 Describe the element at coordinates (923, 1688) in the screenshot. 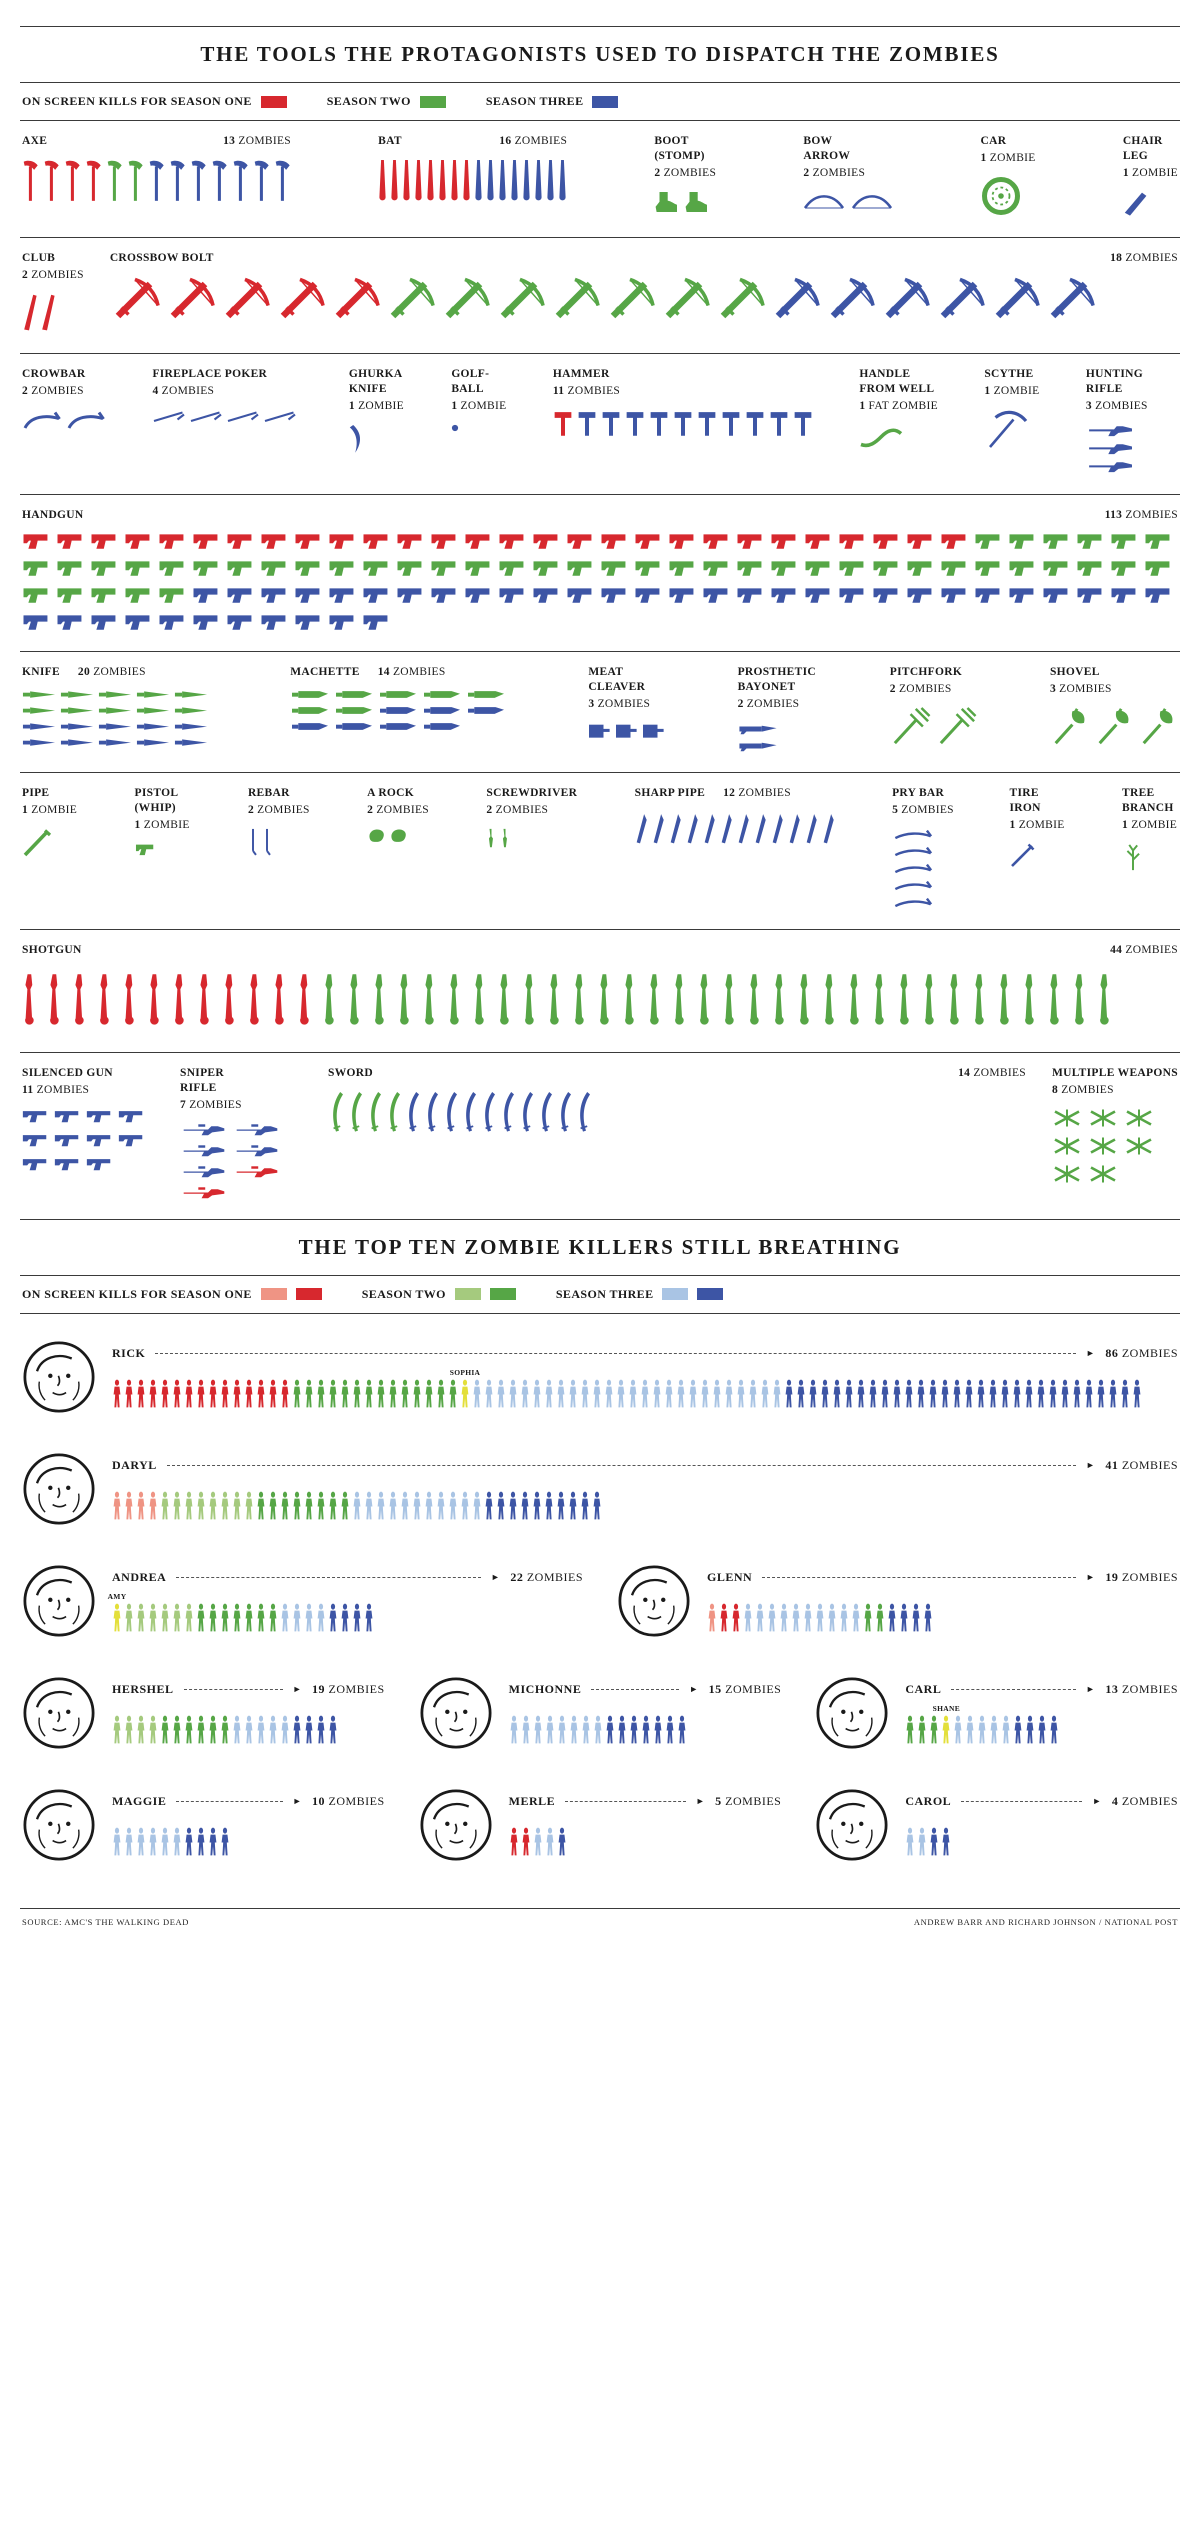

I see `killer-name: CARL` at that location.